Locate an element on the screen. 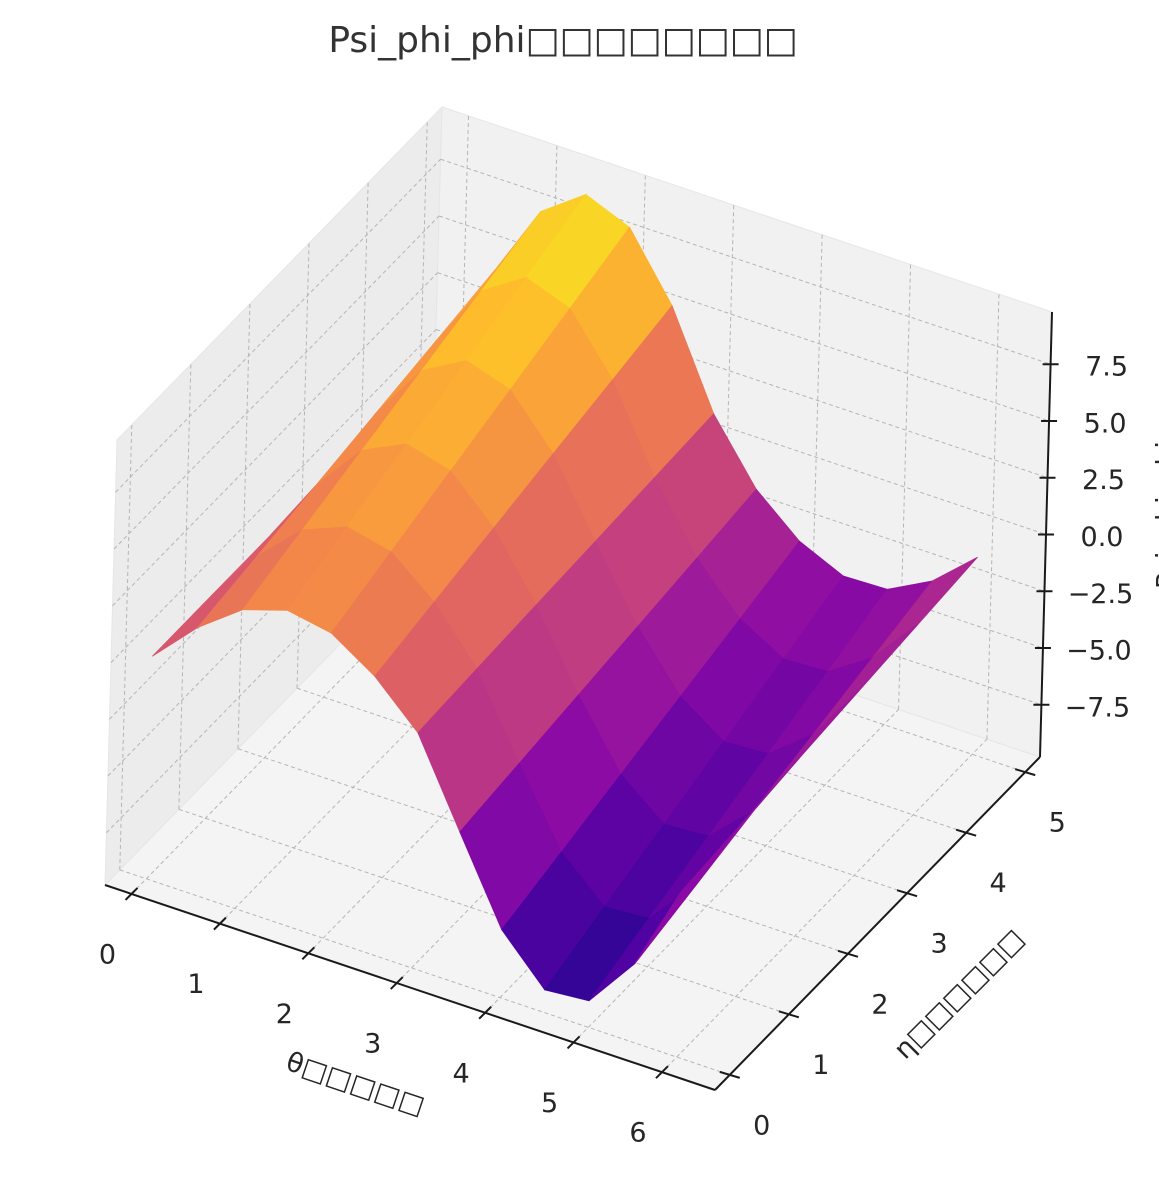 Image resolution: width=1159 pixels, height=1180 pixels. x-tick-label: 5 is located at coordinates (549, 1103).